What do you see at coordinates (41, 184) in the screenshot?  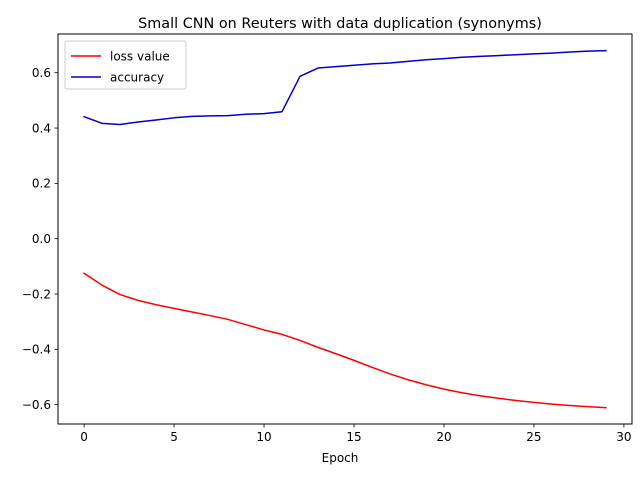 I see `y-tick-label: 0.2` at bounding box center [41, 184].